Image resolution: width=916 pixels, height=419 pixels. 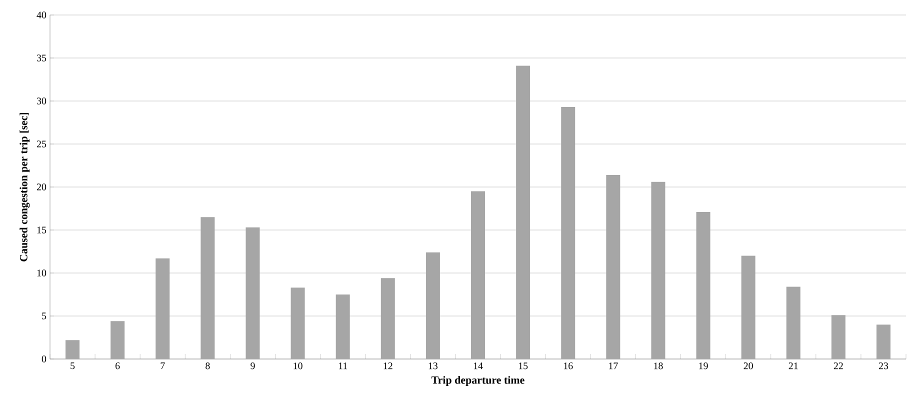 What do you see at coordinates (748, 366) in the screenshot?
I see `x-tick-label: 20` at bounding box center [748, 366].